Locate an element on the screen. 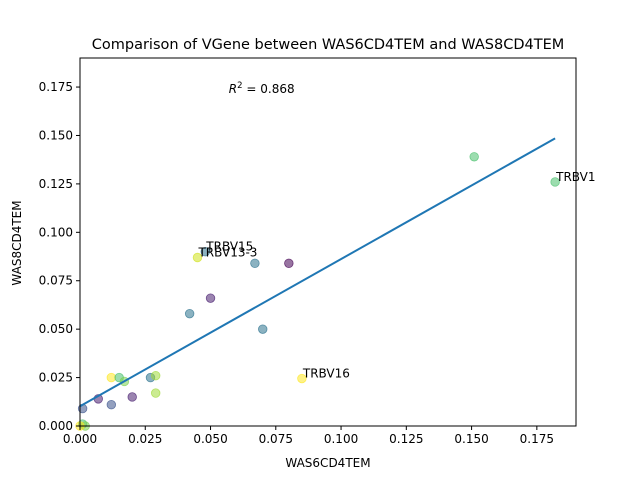 This screenshot has width=640, height=480. x-tick-label: 0.150 is located at coordinates (471, 439).